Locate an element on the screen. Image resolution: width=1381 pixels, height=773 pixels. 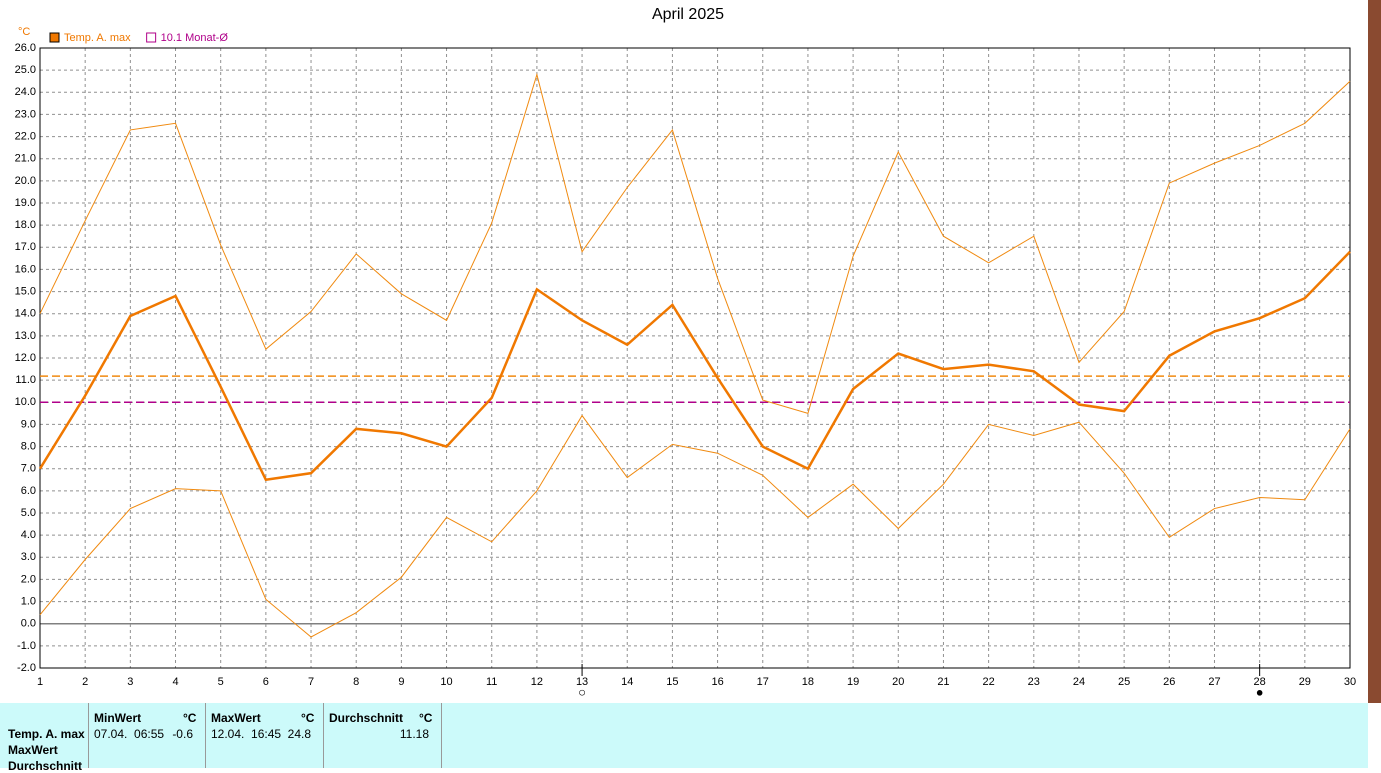
row-label: MaxWert is located at coordinates (33, 750).